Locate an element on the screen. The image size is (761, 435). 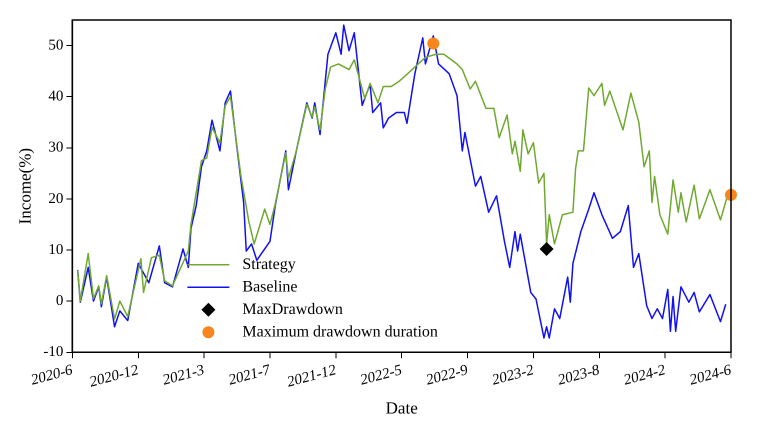
y-tick-label: 40 is located at coordinates (56, 96).